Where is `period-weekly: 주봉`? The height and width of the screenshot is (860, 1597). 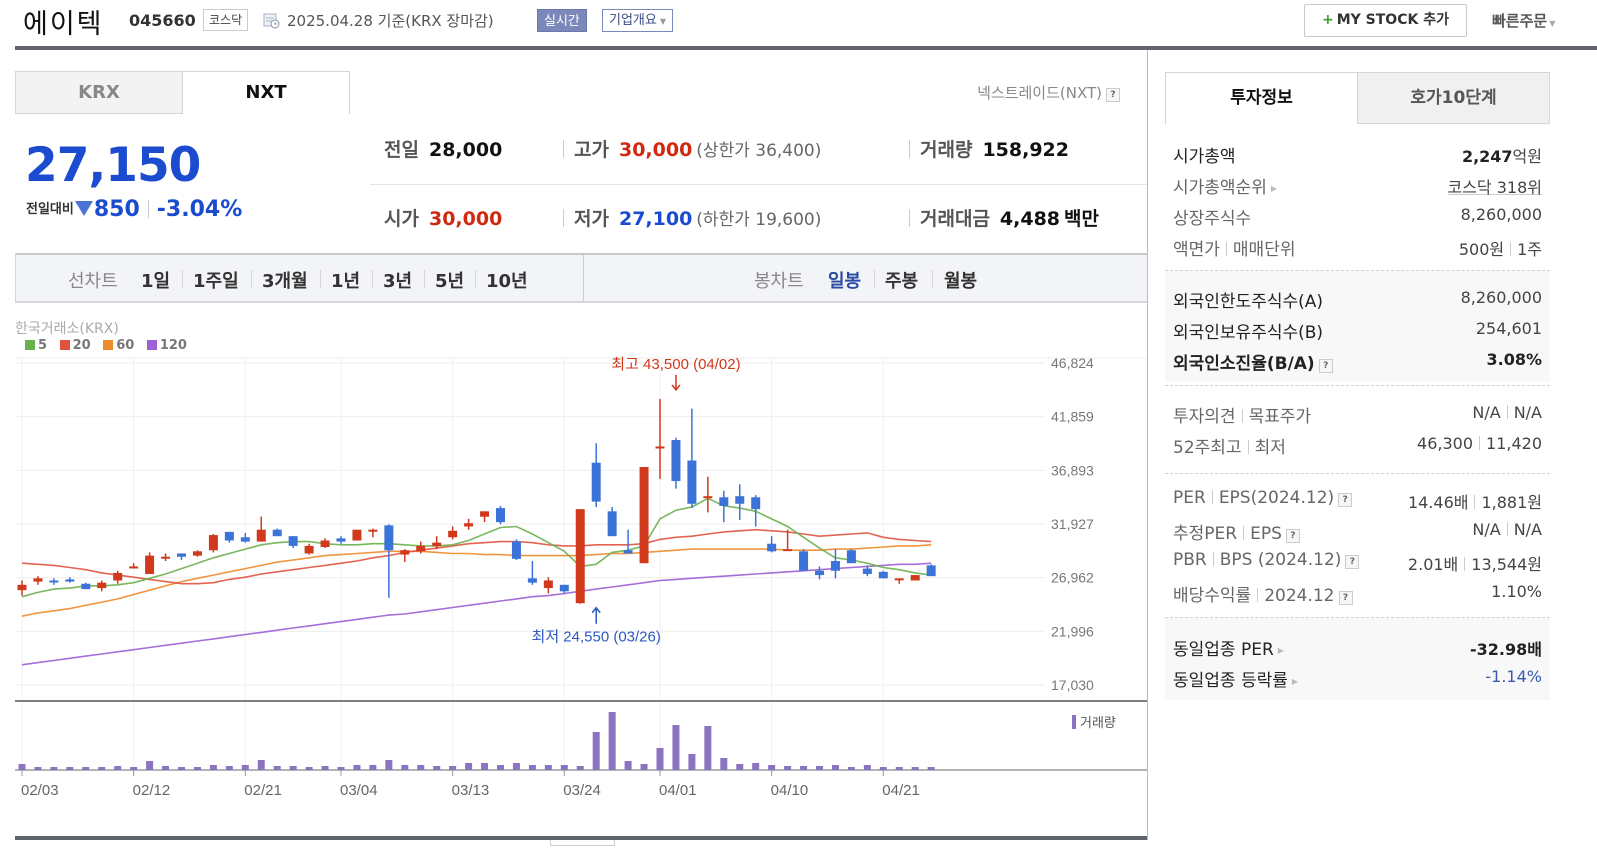
period-weekly: 주봉 is located at coordinates (902, 281).